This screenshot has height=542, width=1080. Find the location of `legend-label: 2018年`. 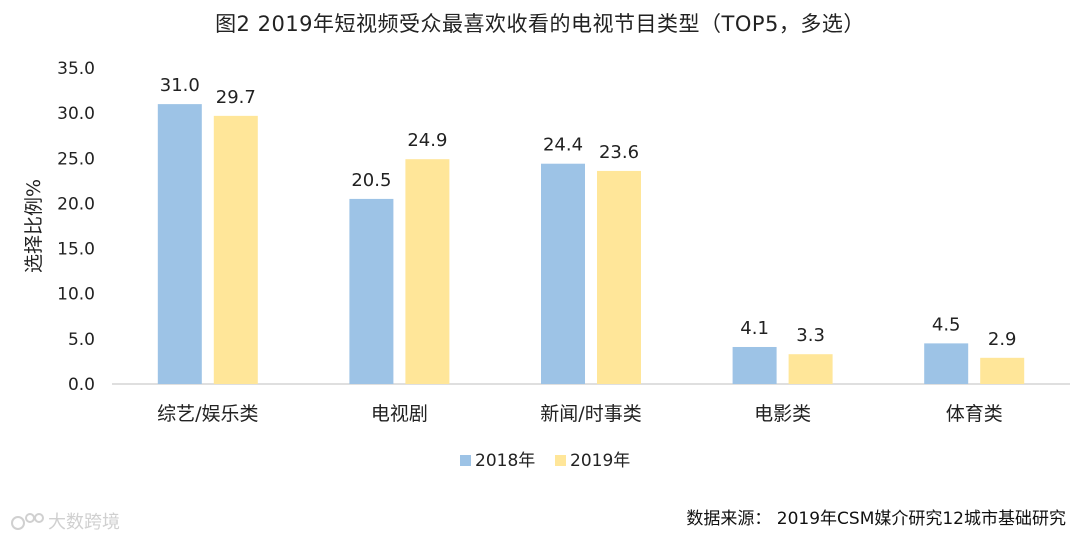

legend-label: 2018年 is located at coordinates (505, 461).